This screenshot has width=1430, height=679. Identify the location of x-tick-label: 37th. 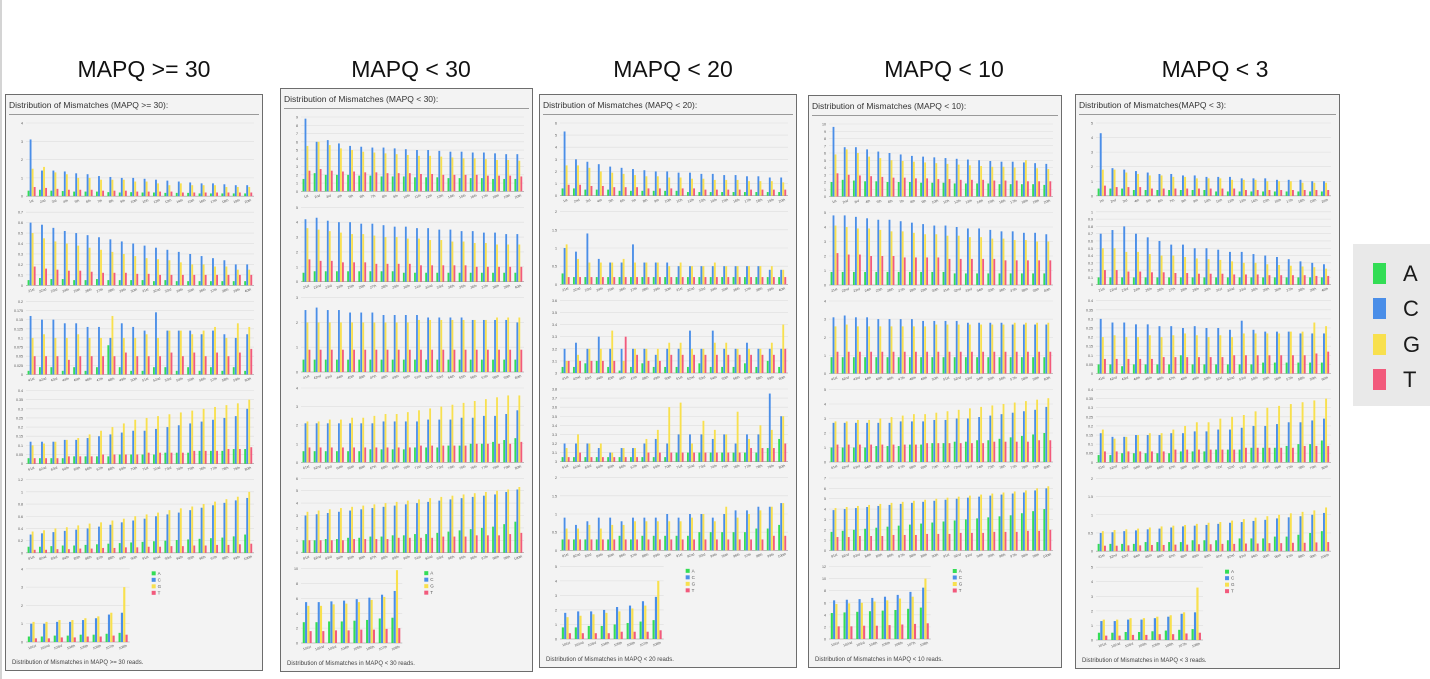
(748, 289).